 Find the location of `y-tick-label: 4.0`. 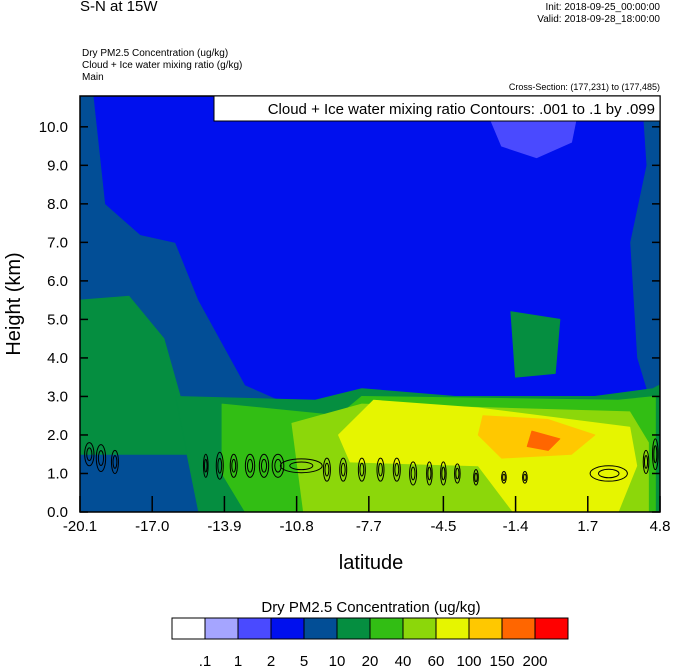

y-tick-label: 4.0 is located at coordinates (57, 358).